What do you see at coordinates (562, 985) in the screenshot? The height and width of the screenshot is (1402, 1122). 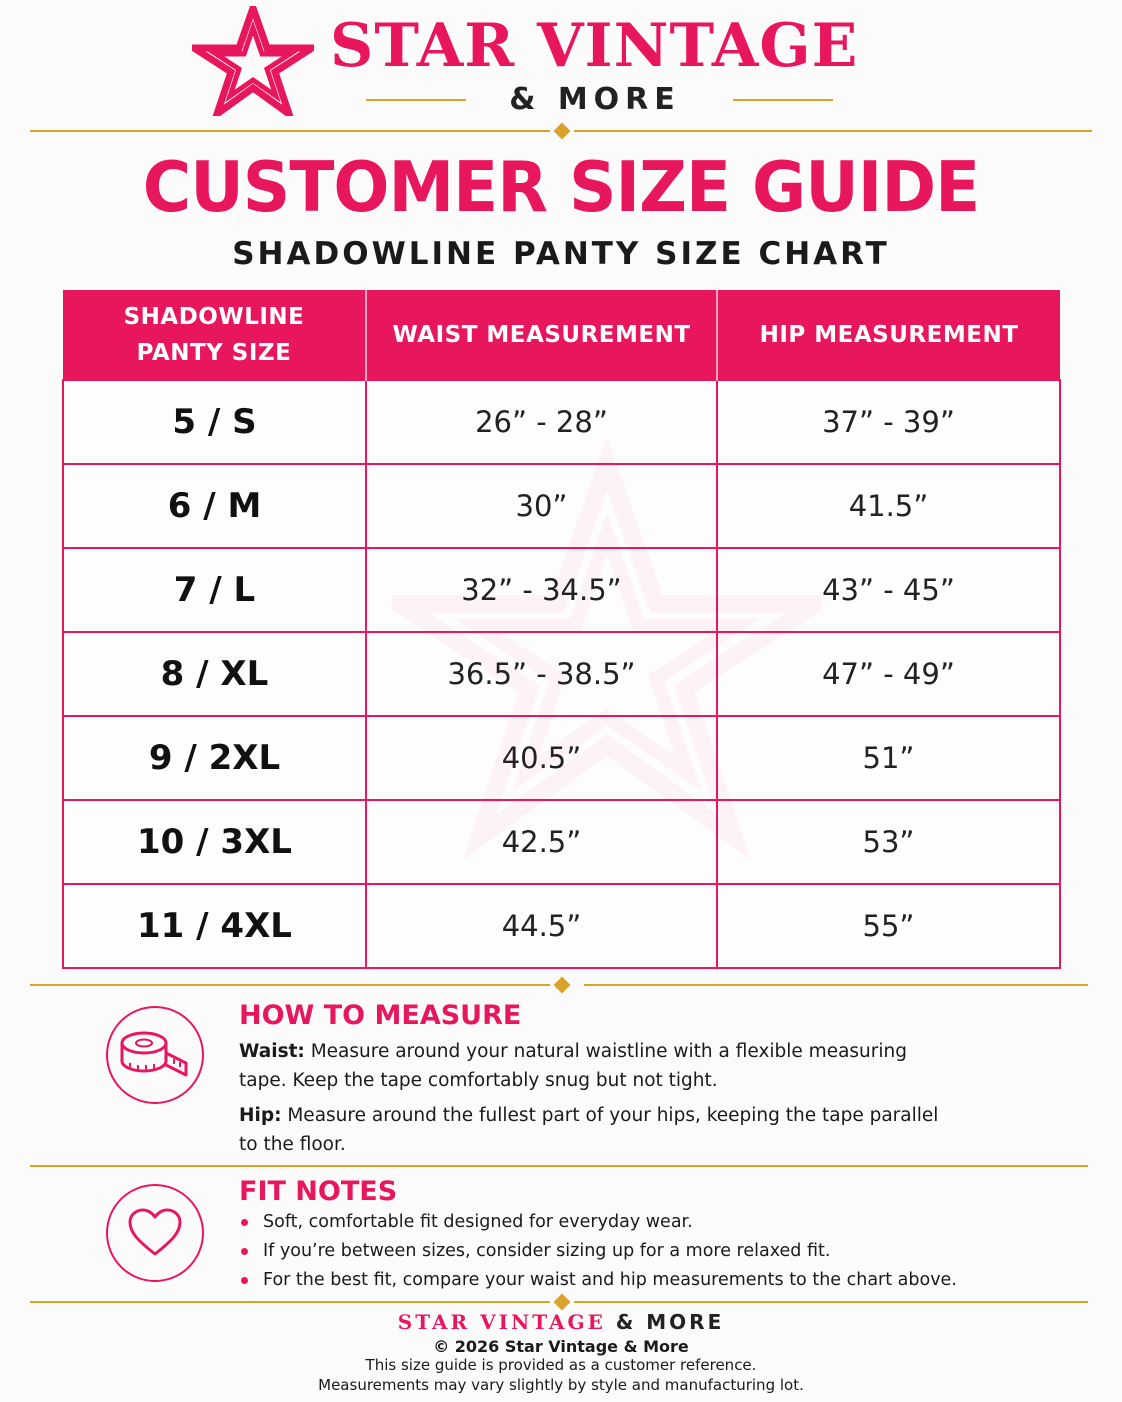 I see `table-divider-diamond` at bounding box center [562, 985].